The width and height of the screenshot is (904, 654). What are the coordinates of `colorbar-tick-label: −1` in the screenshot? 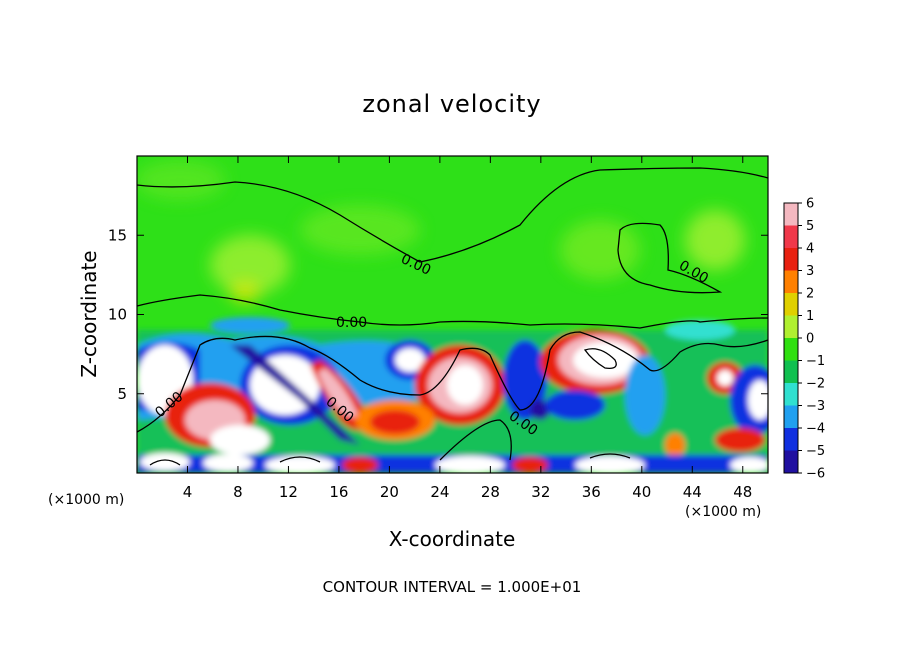 It's located at (815, 361).